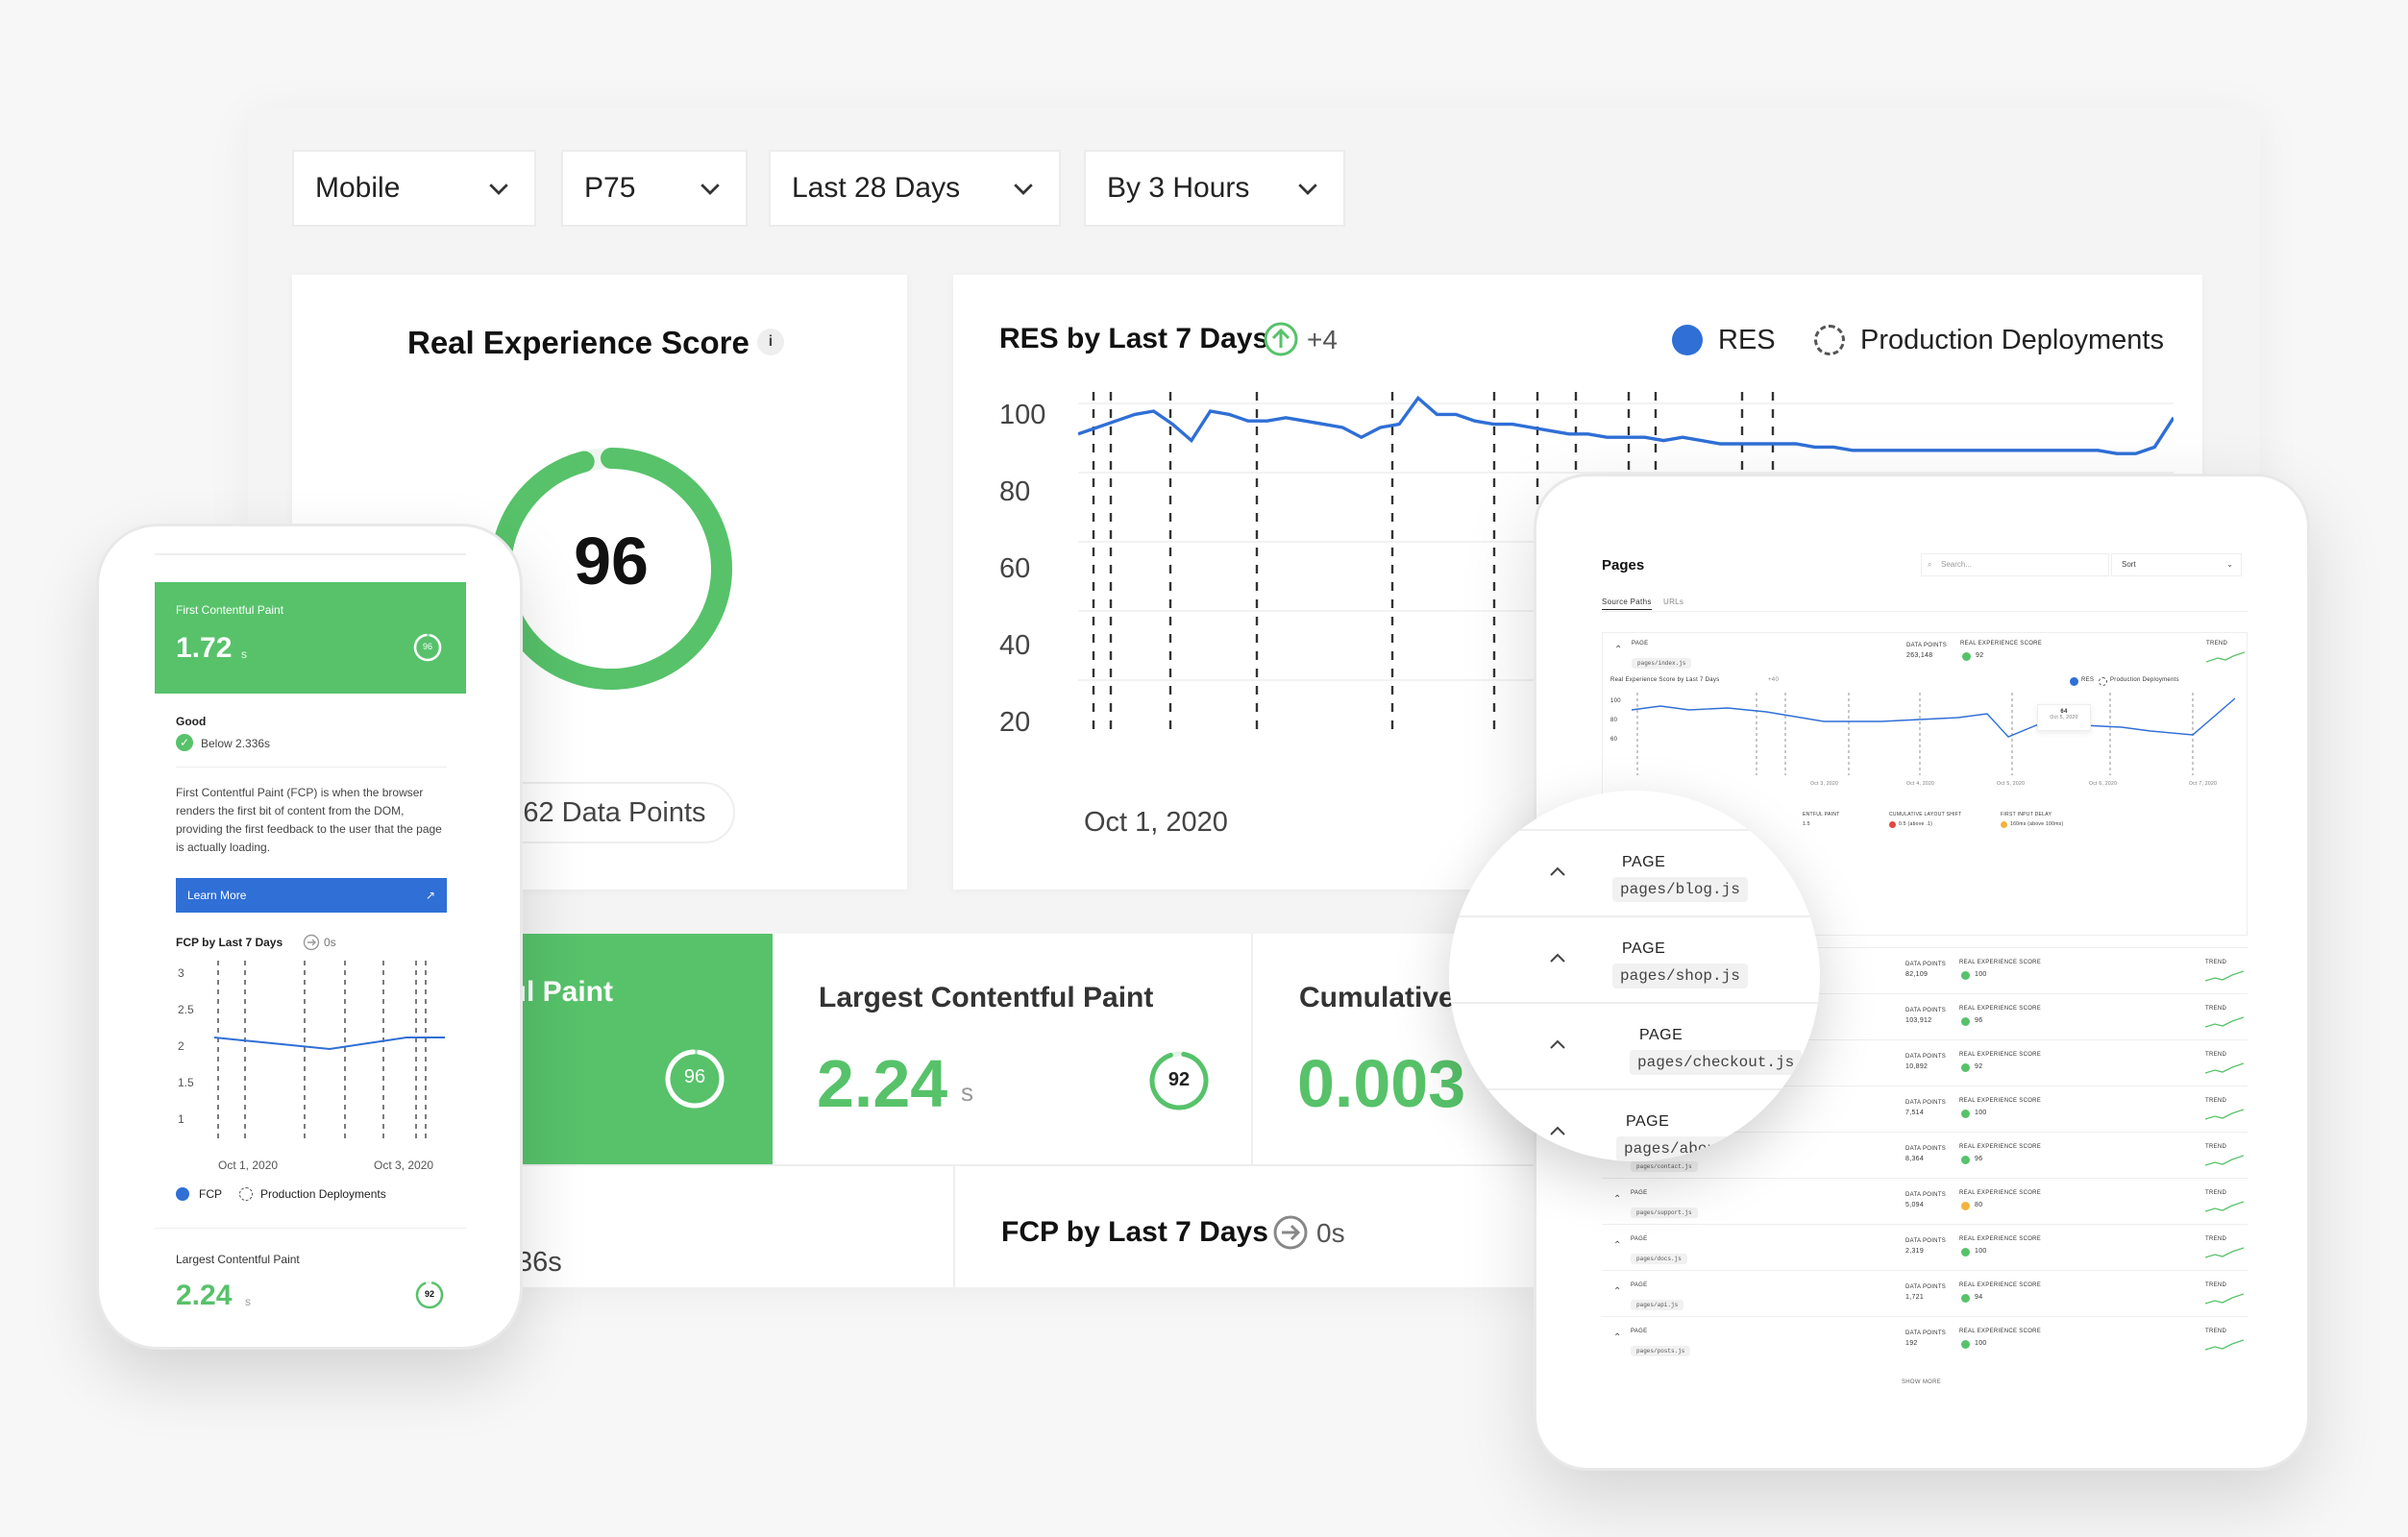 The height and width of the screenshot is (1537, 2408). Describe the element at coordinates (1322, 339) in the screenshot. I see `res-chart-delta: +4` at that location.